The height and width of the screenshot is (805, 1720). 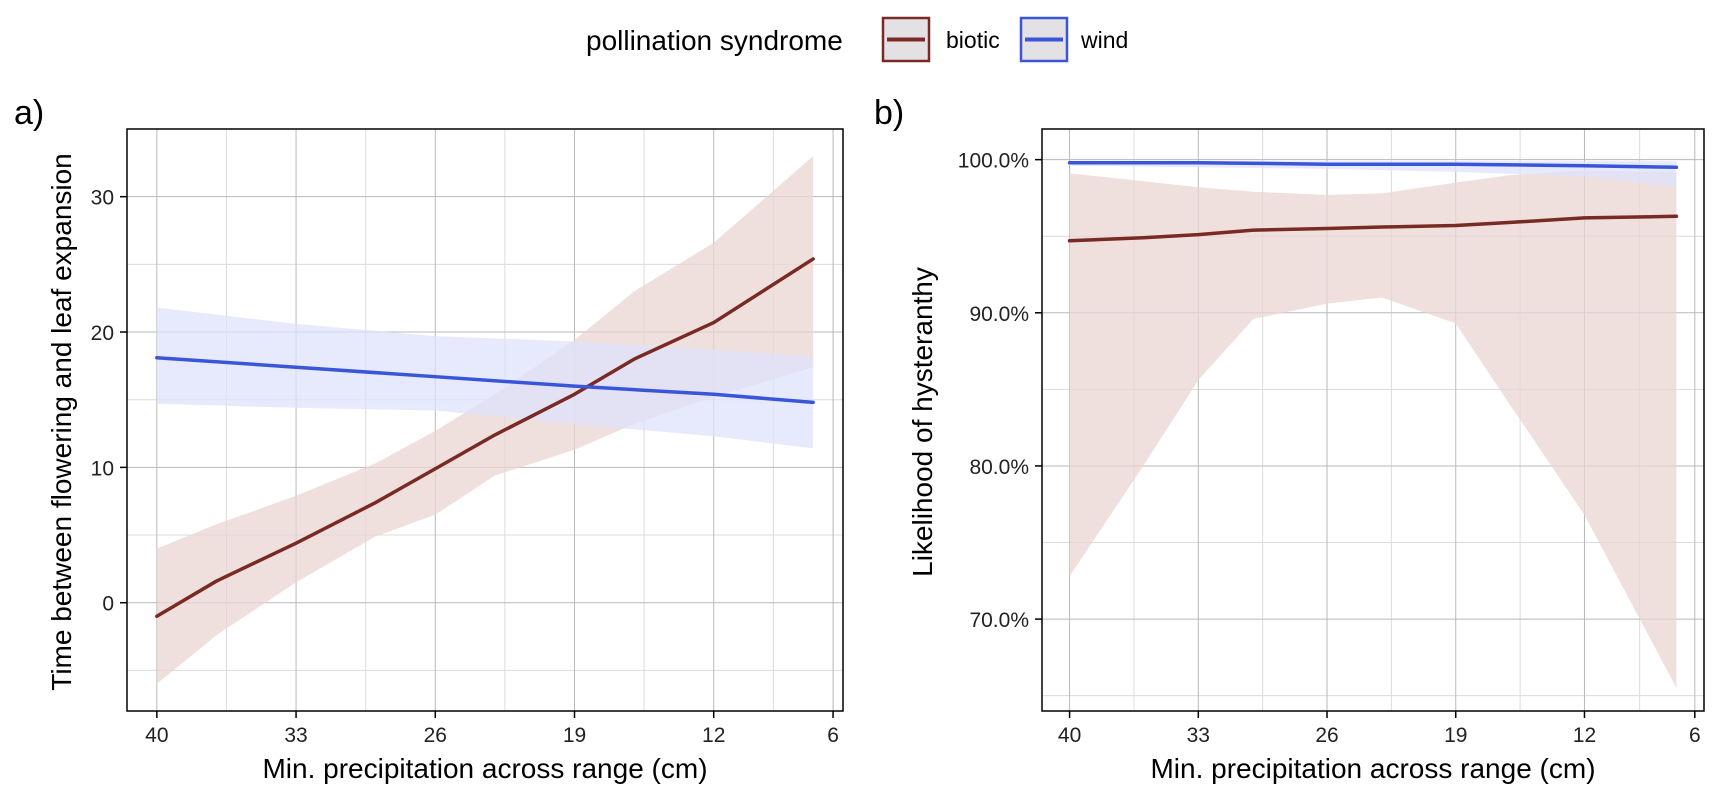 I want to click on panel-b-x-tick-label: 26, so click(x=1326, y=735).